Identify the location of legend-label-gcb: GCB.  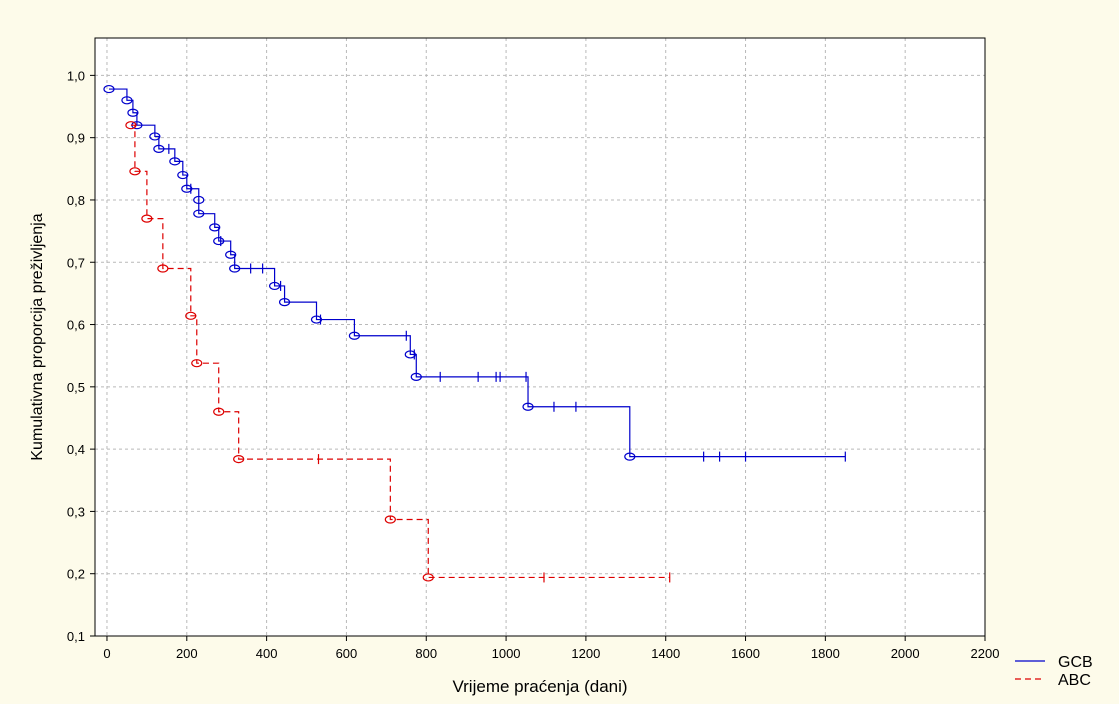
(1075, 662).